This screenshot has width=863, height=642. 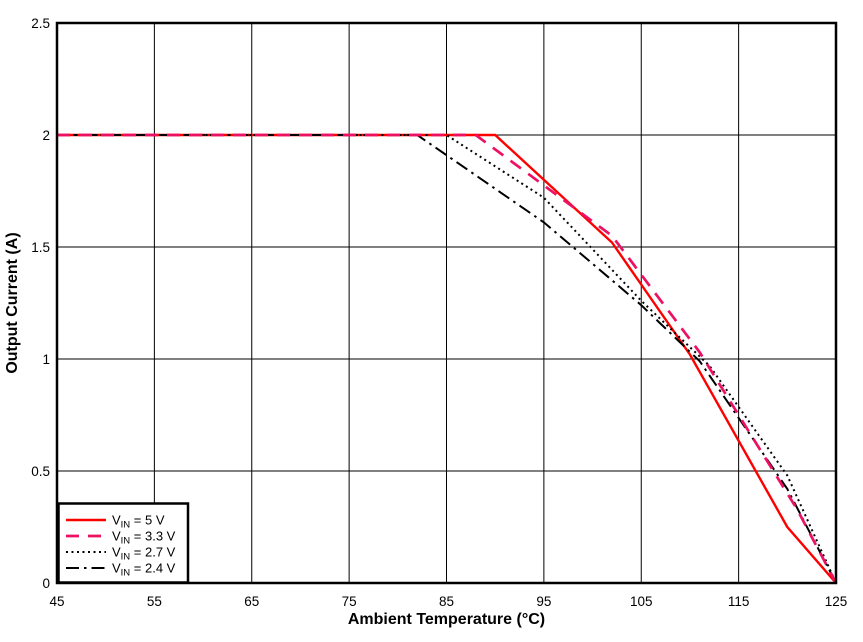 I want to click on x-tick-label-45: 45, so click(x=56, y=601).